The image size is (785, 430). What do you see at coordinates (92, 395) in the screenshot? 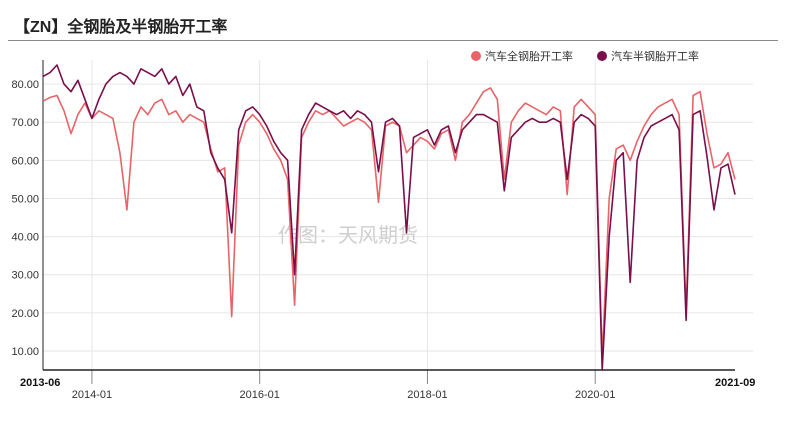
I see `x-tick-label: 2014-01` at bounding box center [92, 395].